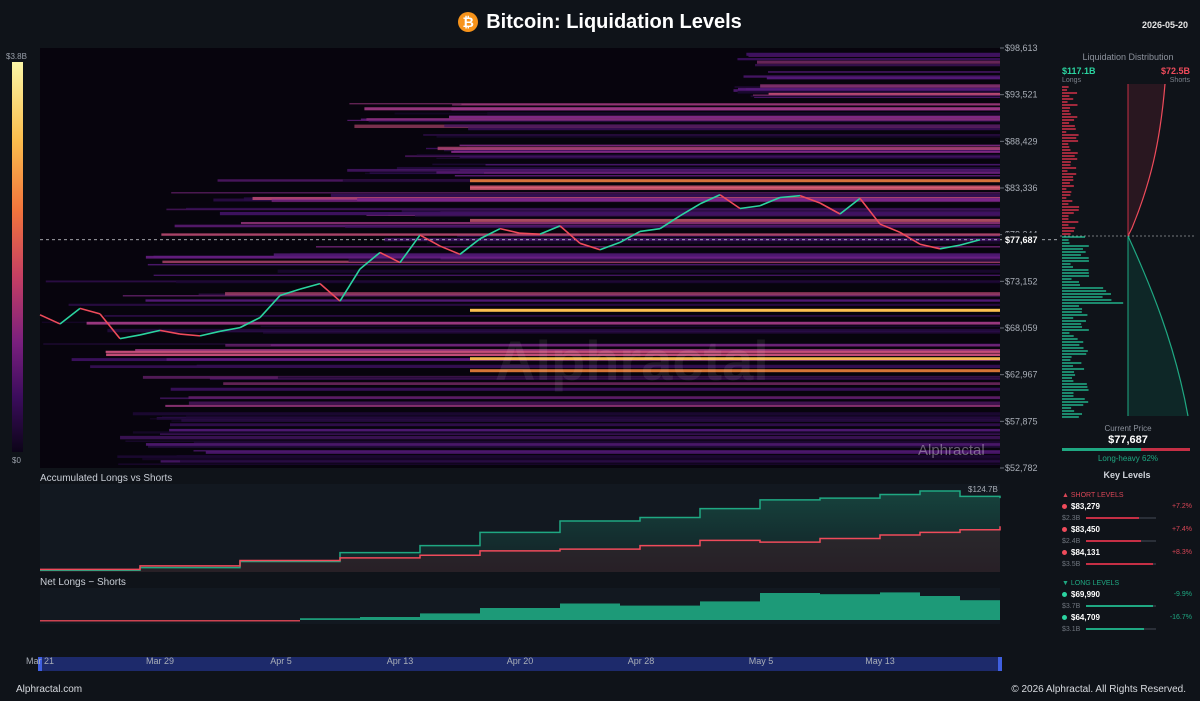 The image size is (1200, 701). Describe the element at coordinates (160, 661) in the screenshot. I see `x-tick-label: Mar 29` at that location.